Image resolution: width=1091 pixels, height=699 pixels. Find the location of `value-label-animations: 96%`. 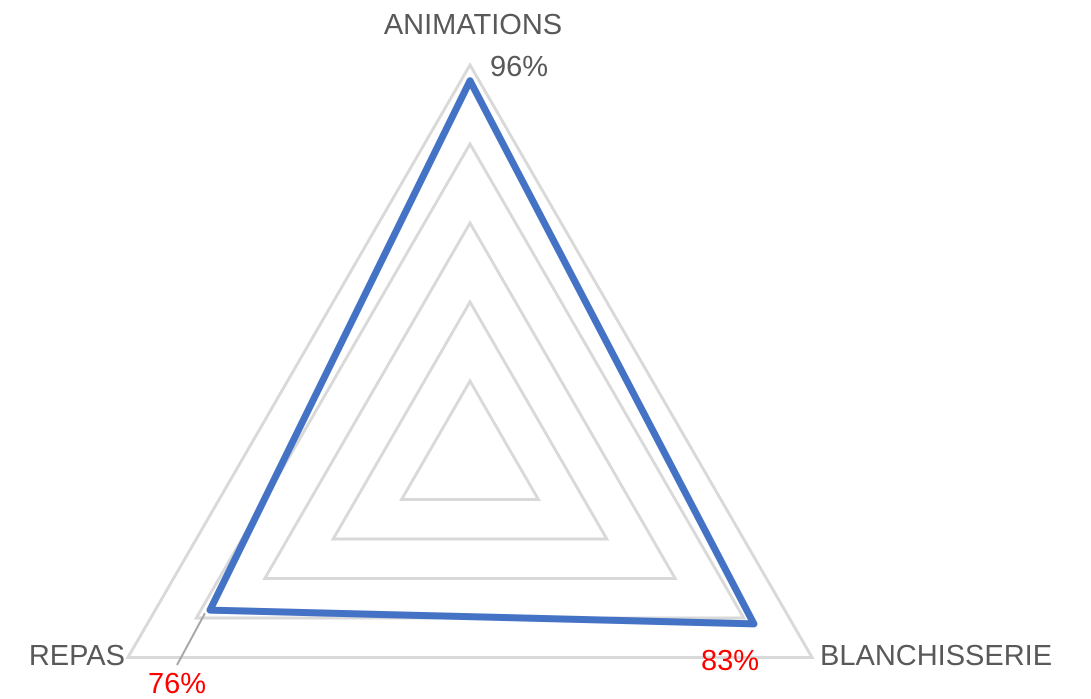

value-label-animations: 96% is located at coordinates (519, 67).